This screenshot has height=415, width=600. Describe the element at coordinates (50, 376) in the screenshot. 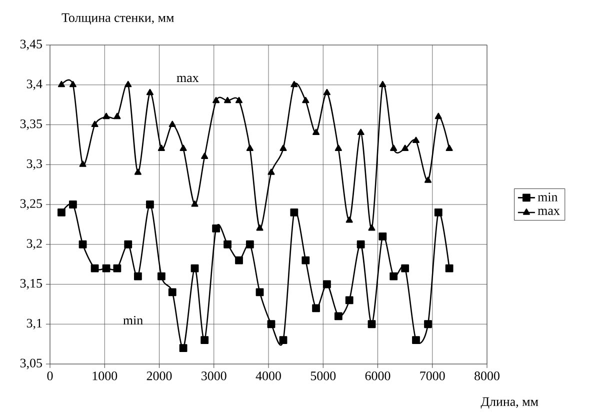

I see `x-tick-label: 0` at that location.